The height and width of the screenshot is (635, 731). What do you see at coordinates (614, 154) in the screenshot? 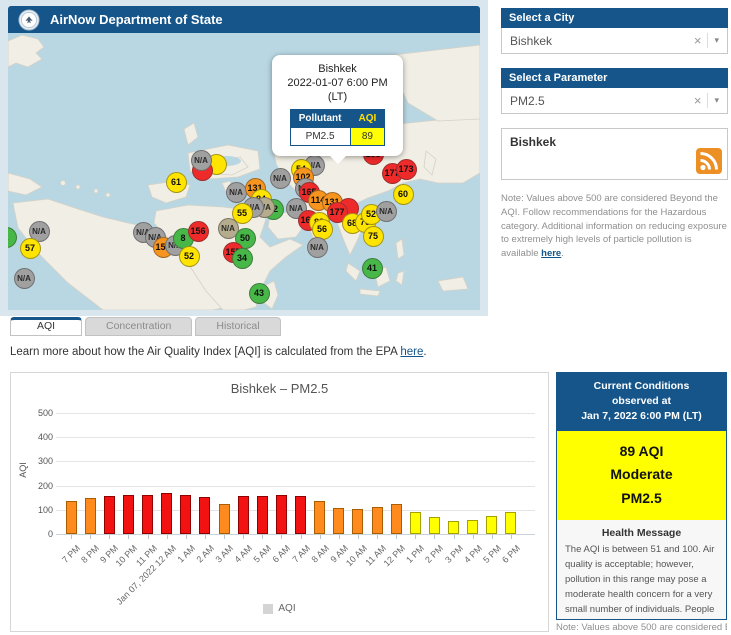
I see `feed-box: Bishkek` at bounding box center [614, 154].